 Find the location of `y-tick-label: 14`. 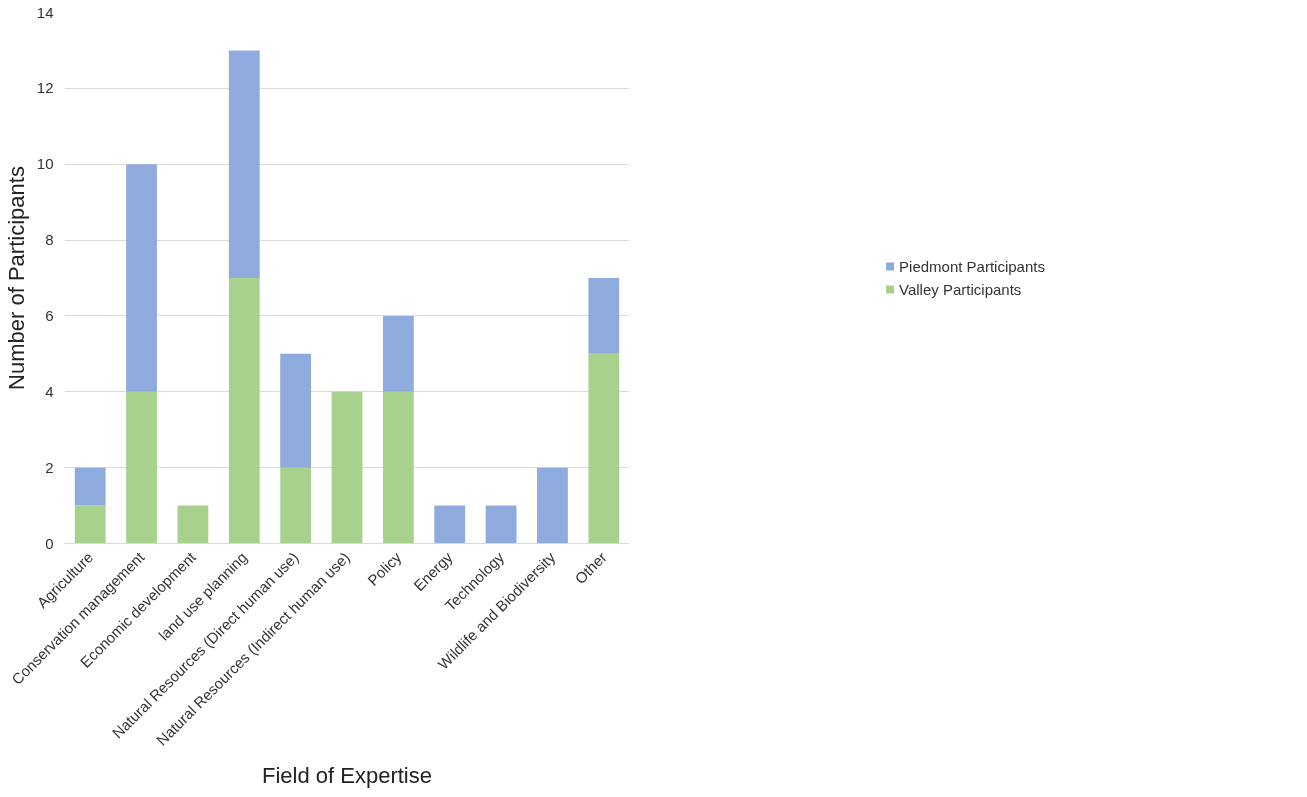

y-tick-label: 14 is located at coordinates (45, 12).